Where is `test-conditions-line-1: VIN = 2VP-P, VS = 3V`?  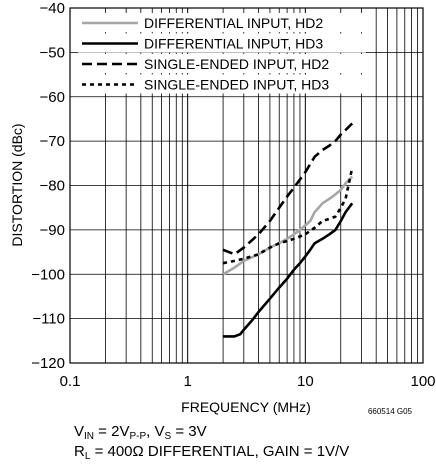
test-conditions-line-1: VIN = 2VP-P, VS = 3V is located at coordinates (140, 434).